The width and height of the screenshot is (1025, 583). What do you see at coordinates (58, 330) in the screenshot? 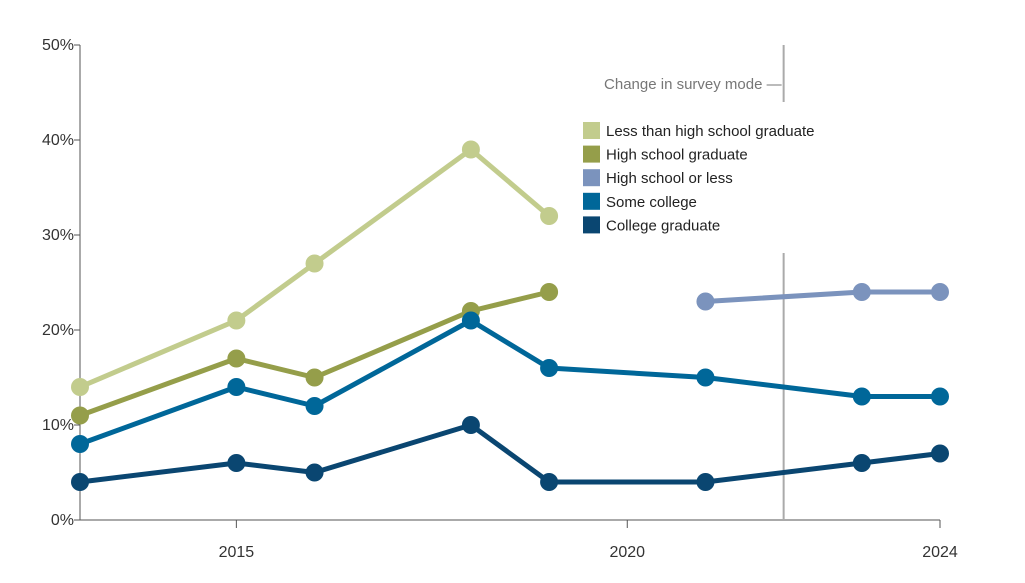
I see `y-tick-label: 20%` at bounding box center [58, 330].